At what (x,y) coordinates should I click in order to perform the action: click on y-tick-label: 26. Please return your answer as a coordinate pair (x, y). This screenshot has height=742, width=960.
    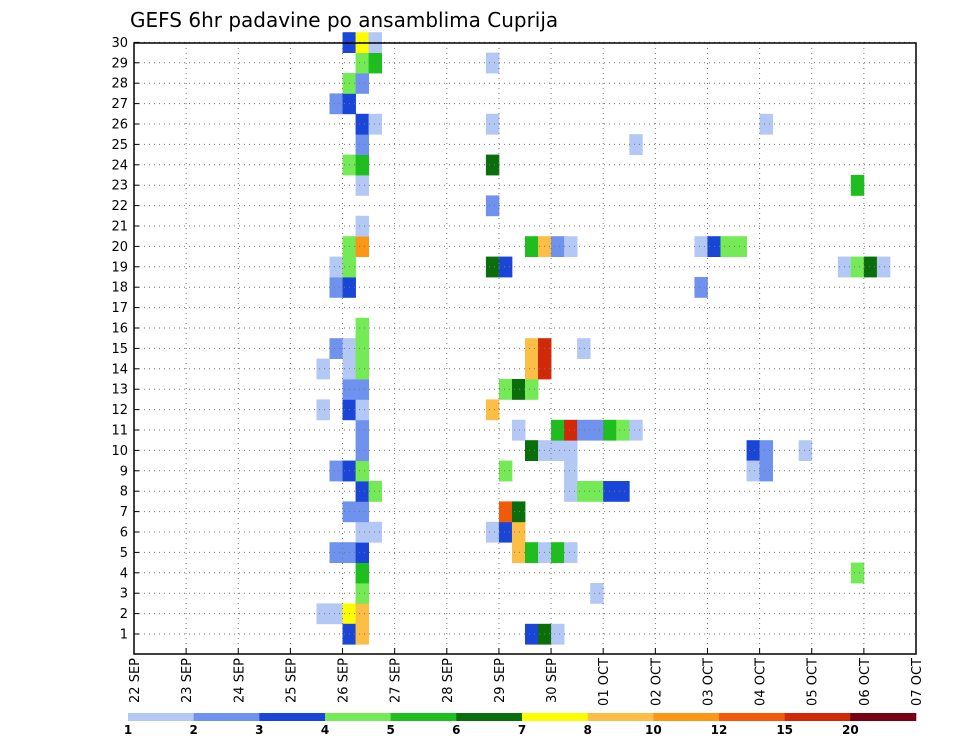
    Looking at the image, I should click on (119, 125).